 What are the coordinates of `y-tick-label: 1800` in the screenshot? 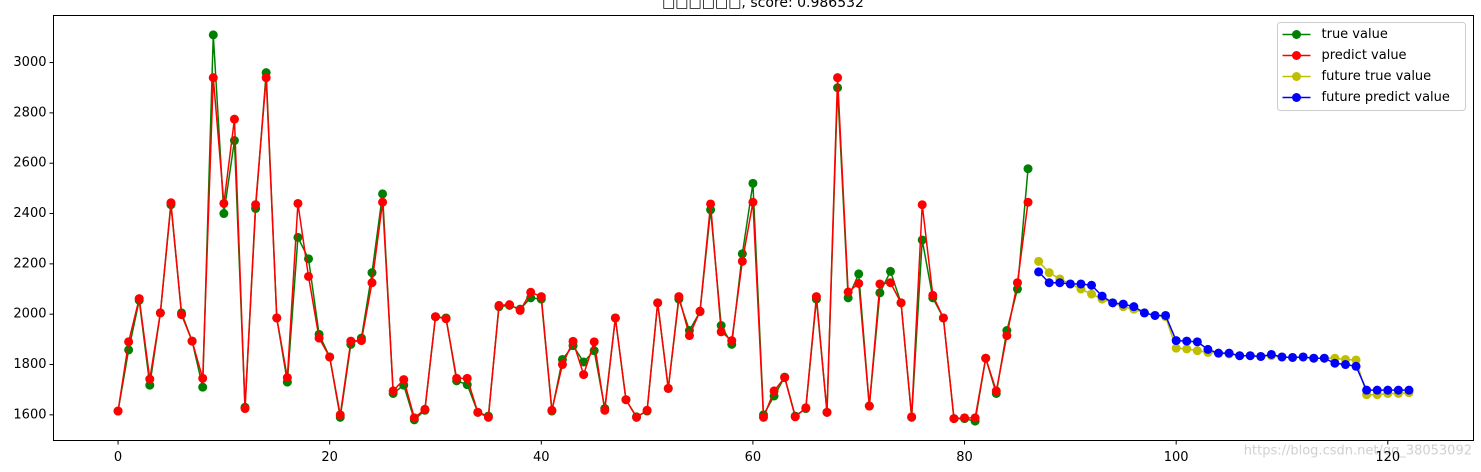 It's located at (29, 364).